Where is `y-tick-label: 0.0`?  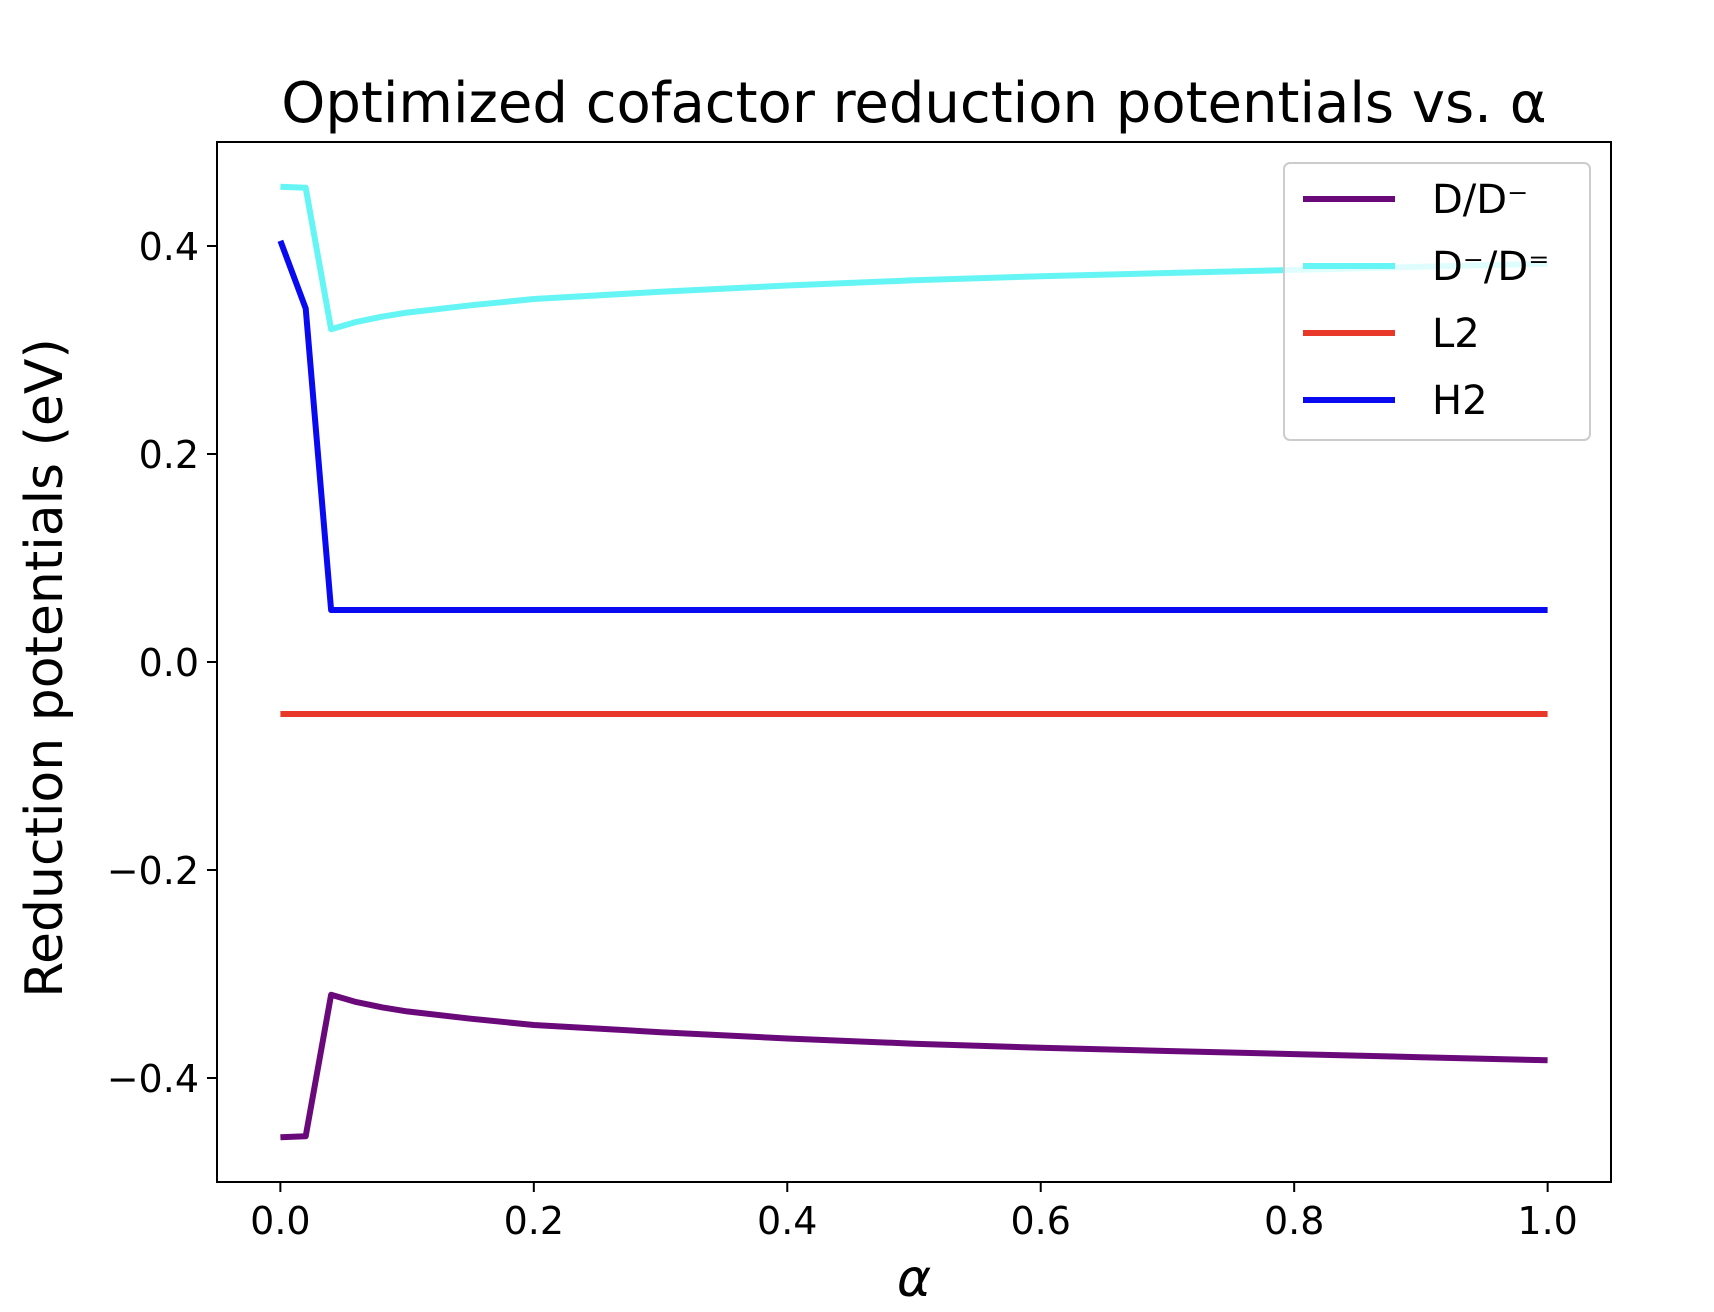
y-tick-label: 0.0 is located at coordinates (169, 663).